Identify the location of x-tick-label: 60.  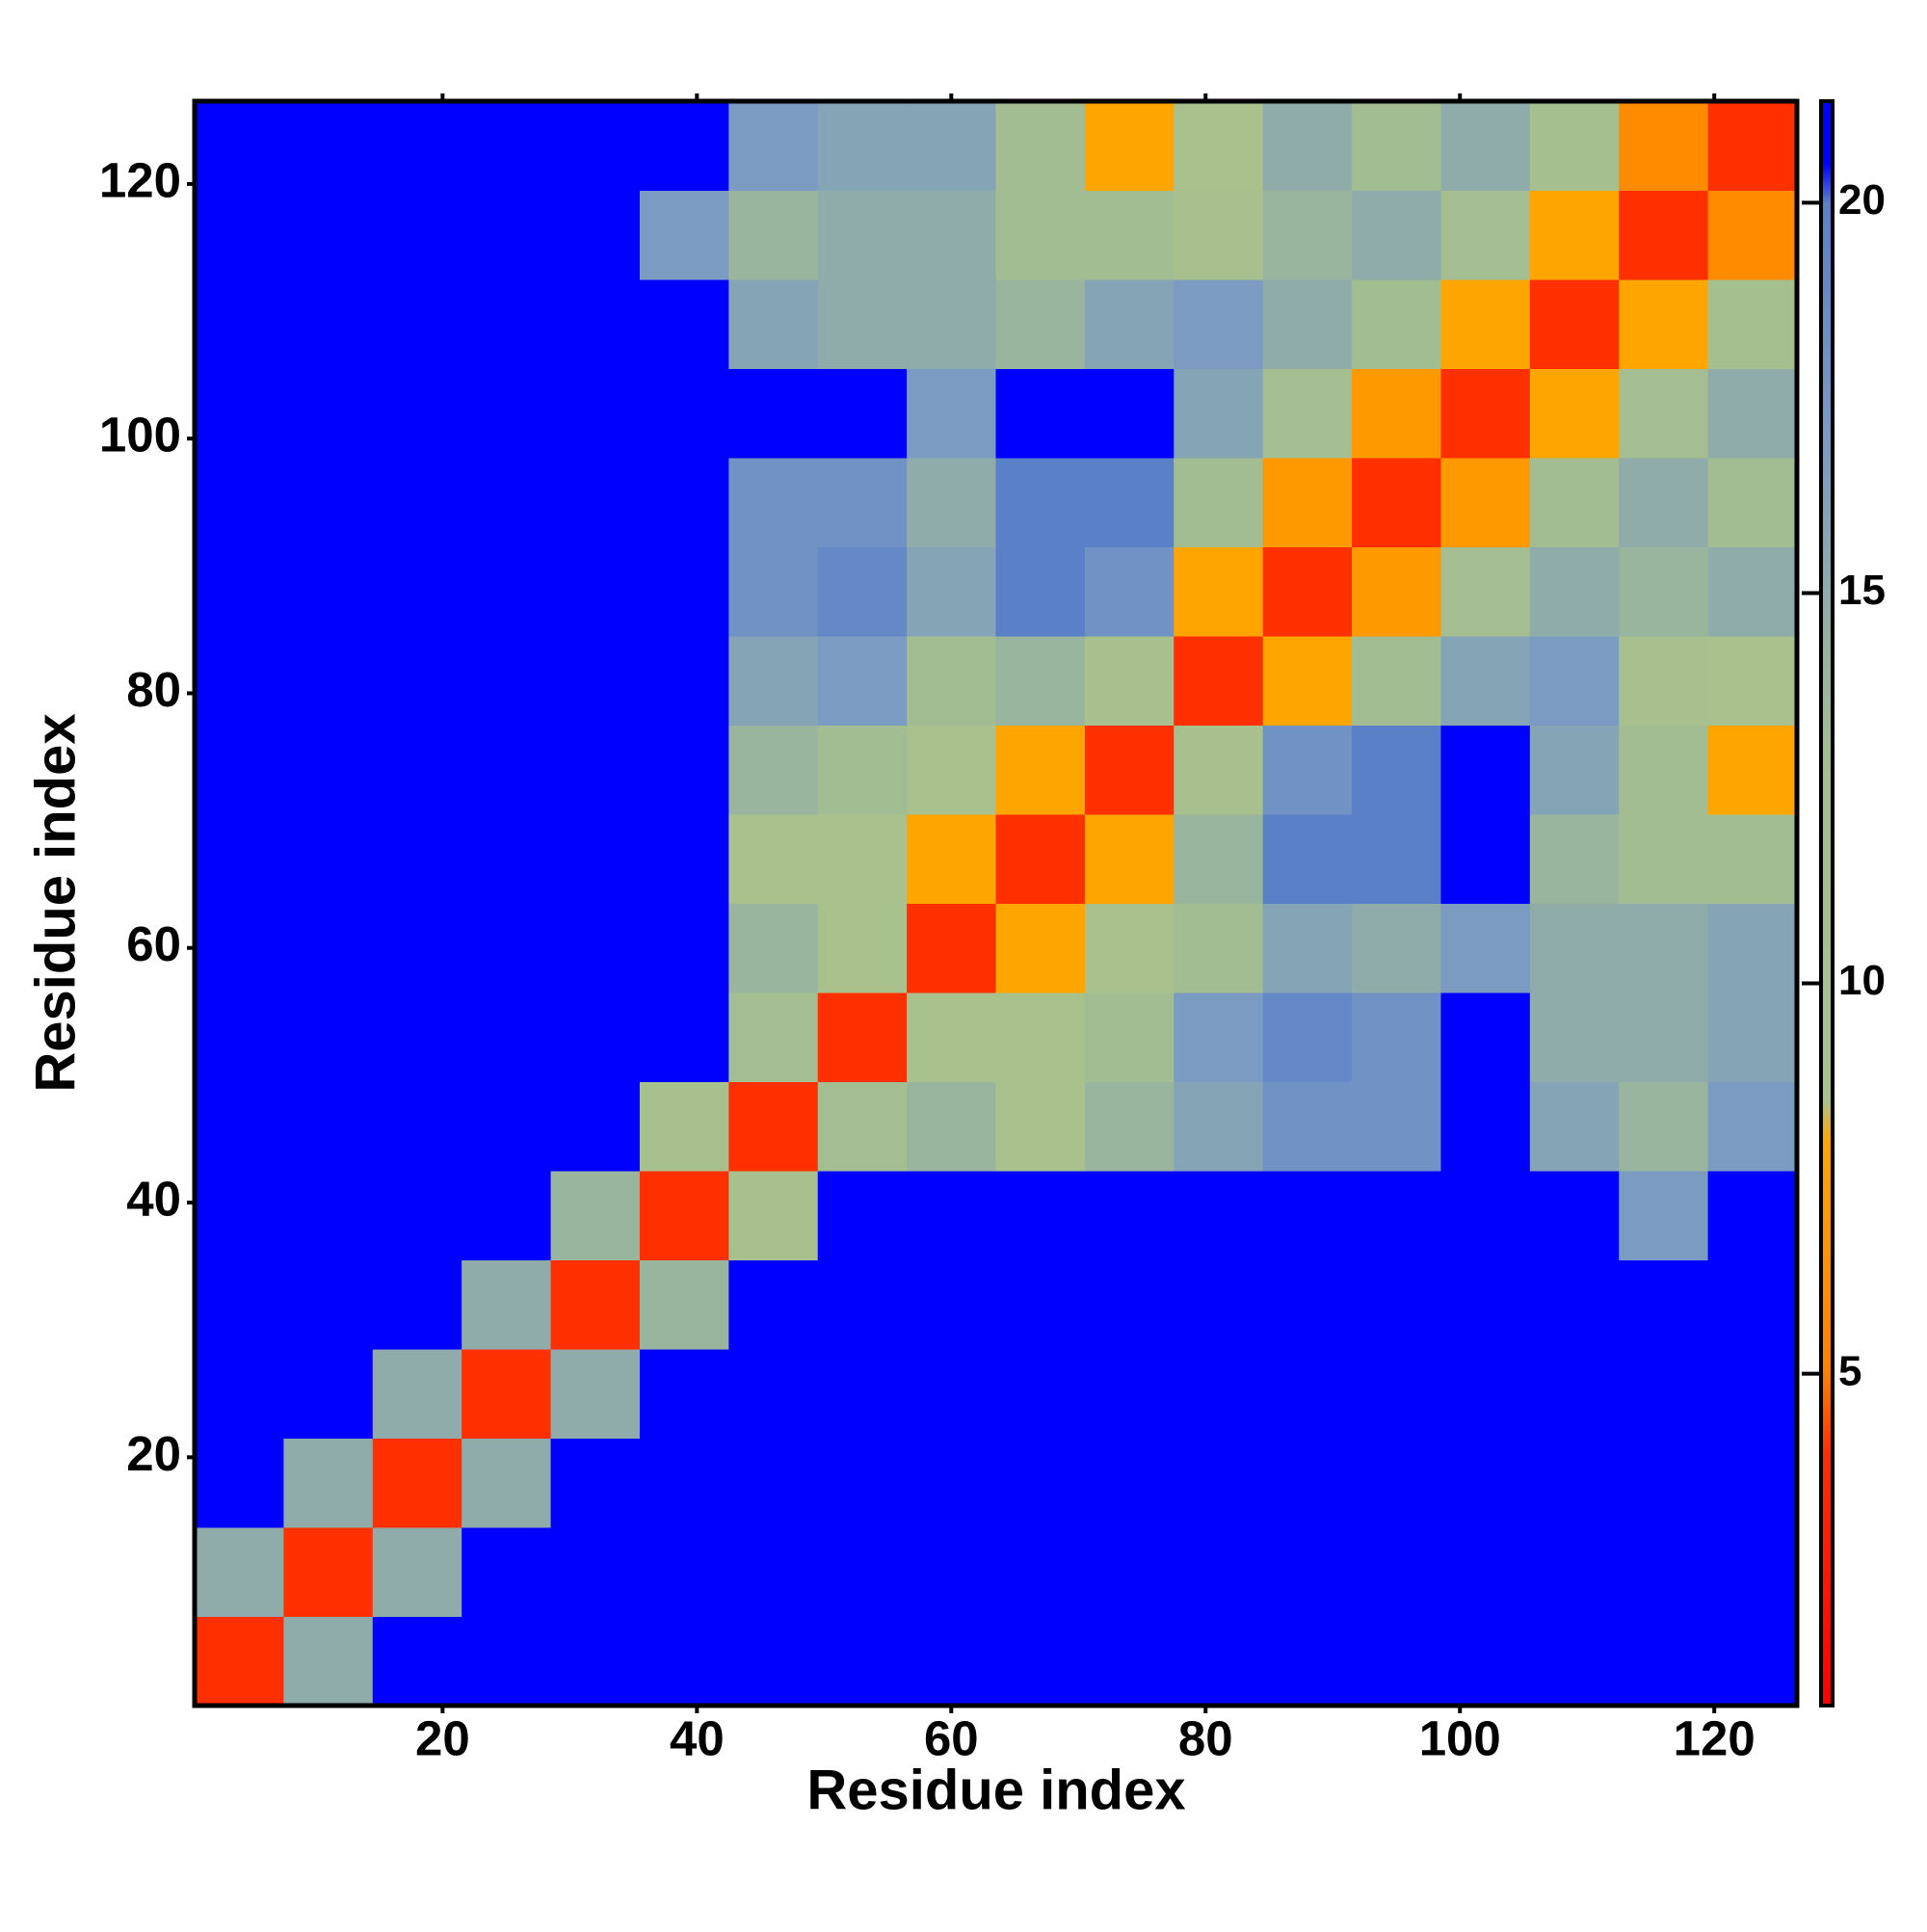
(951, 1737).